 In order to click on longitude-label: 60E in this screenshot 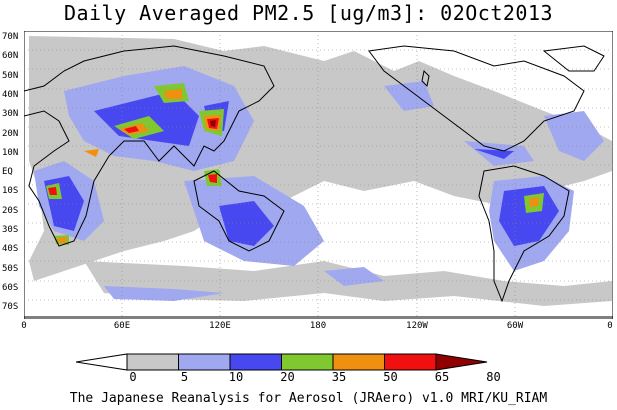, I will do `click(122, 326)`.